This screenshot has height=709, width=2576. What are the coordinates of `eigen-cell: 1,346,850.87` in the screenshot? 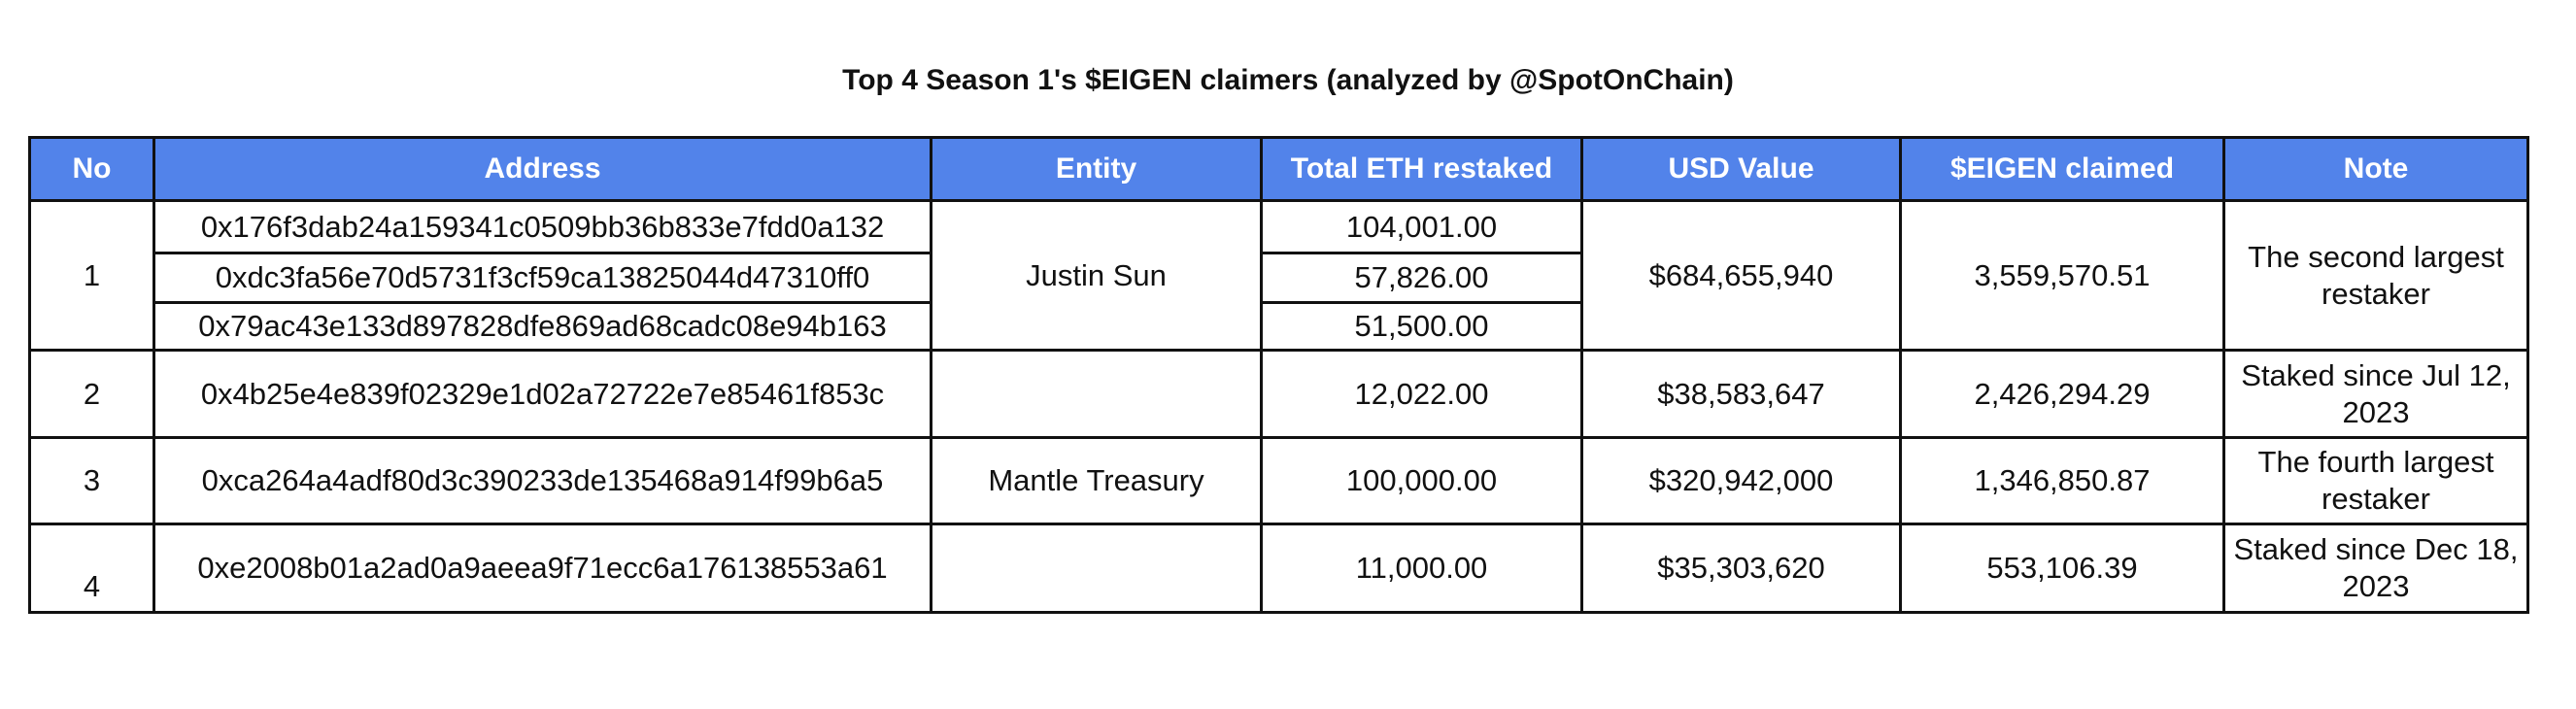 It's located at (2062, 480).